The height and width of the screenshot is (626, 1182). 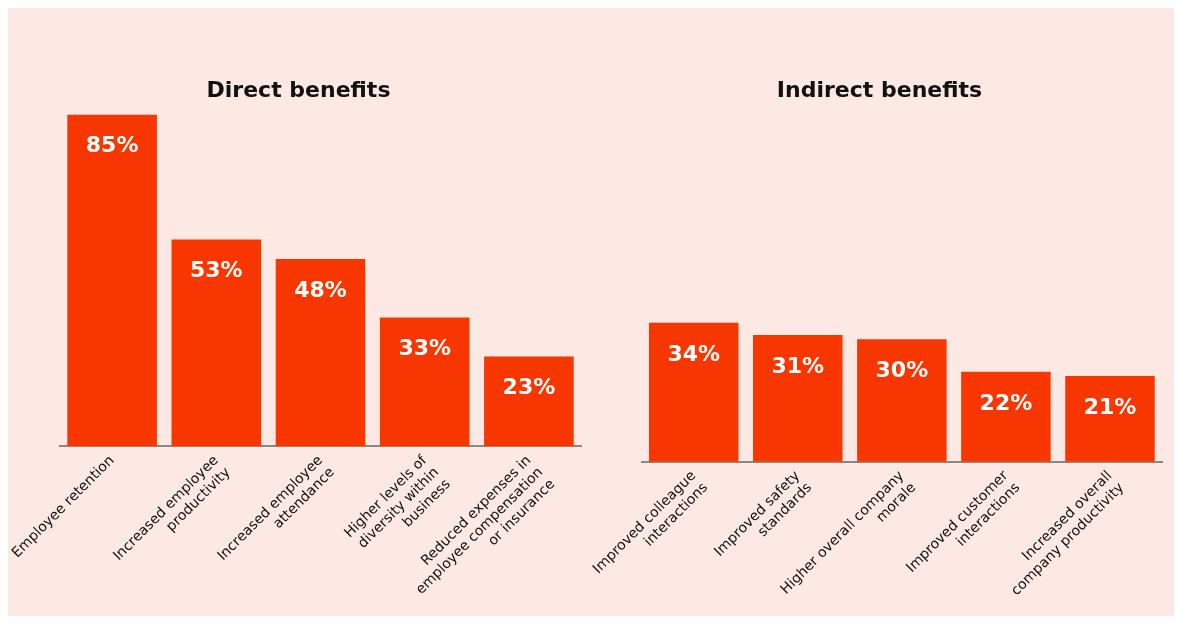 I want to click on data-label: 23%, so click(x=529, y=387).